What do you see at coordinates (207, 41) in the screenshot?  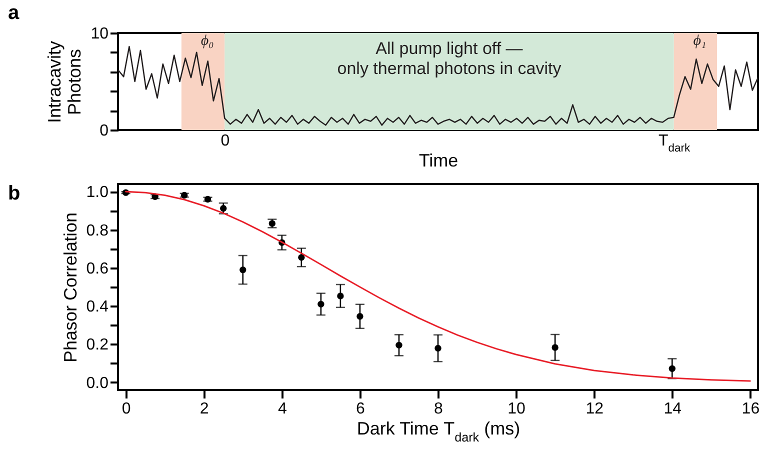 I see `annotation: ϕ₀` at bounding box center [207, 41].